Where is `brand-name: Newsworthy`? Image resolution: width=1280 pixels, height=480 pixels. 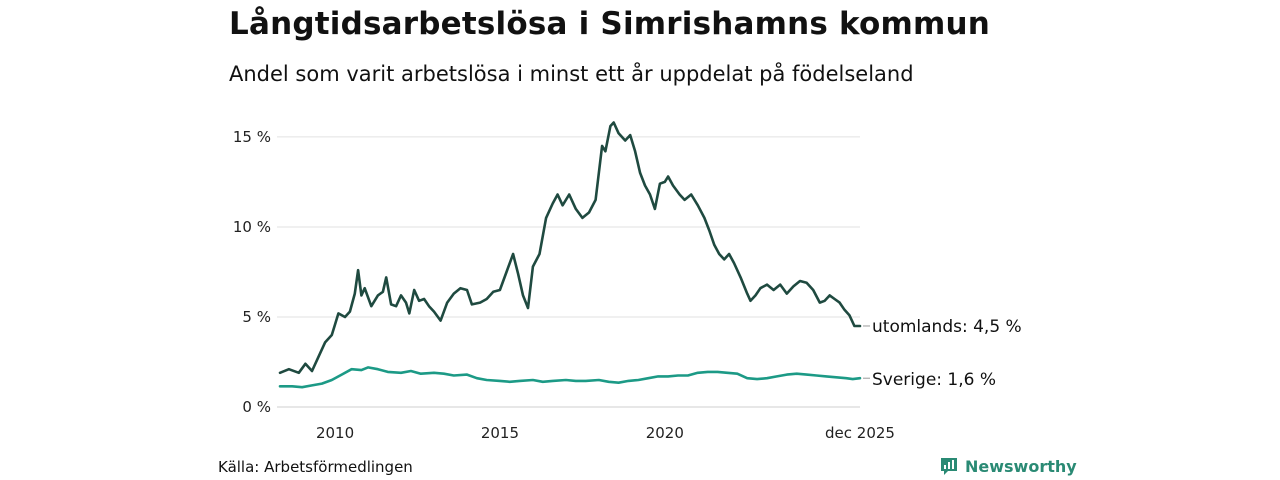
brand-name: Newsworthy is located at coordinates (1021, 466).